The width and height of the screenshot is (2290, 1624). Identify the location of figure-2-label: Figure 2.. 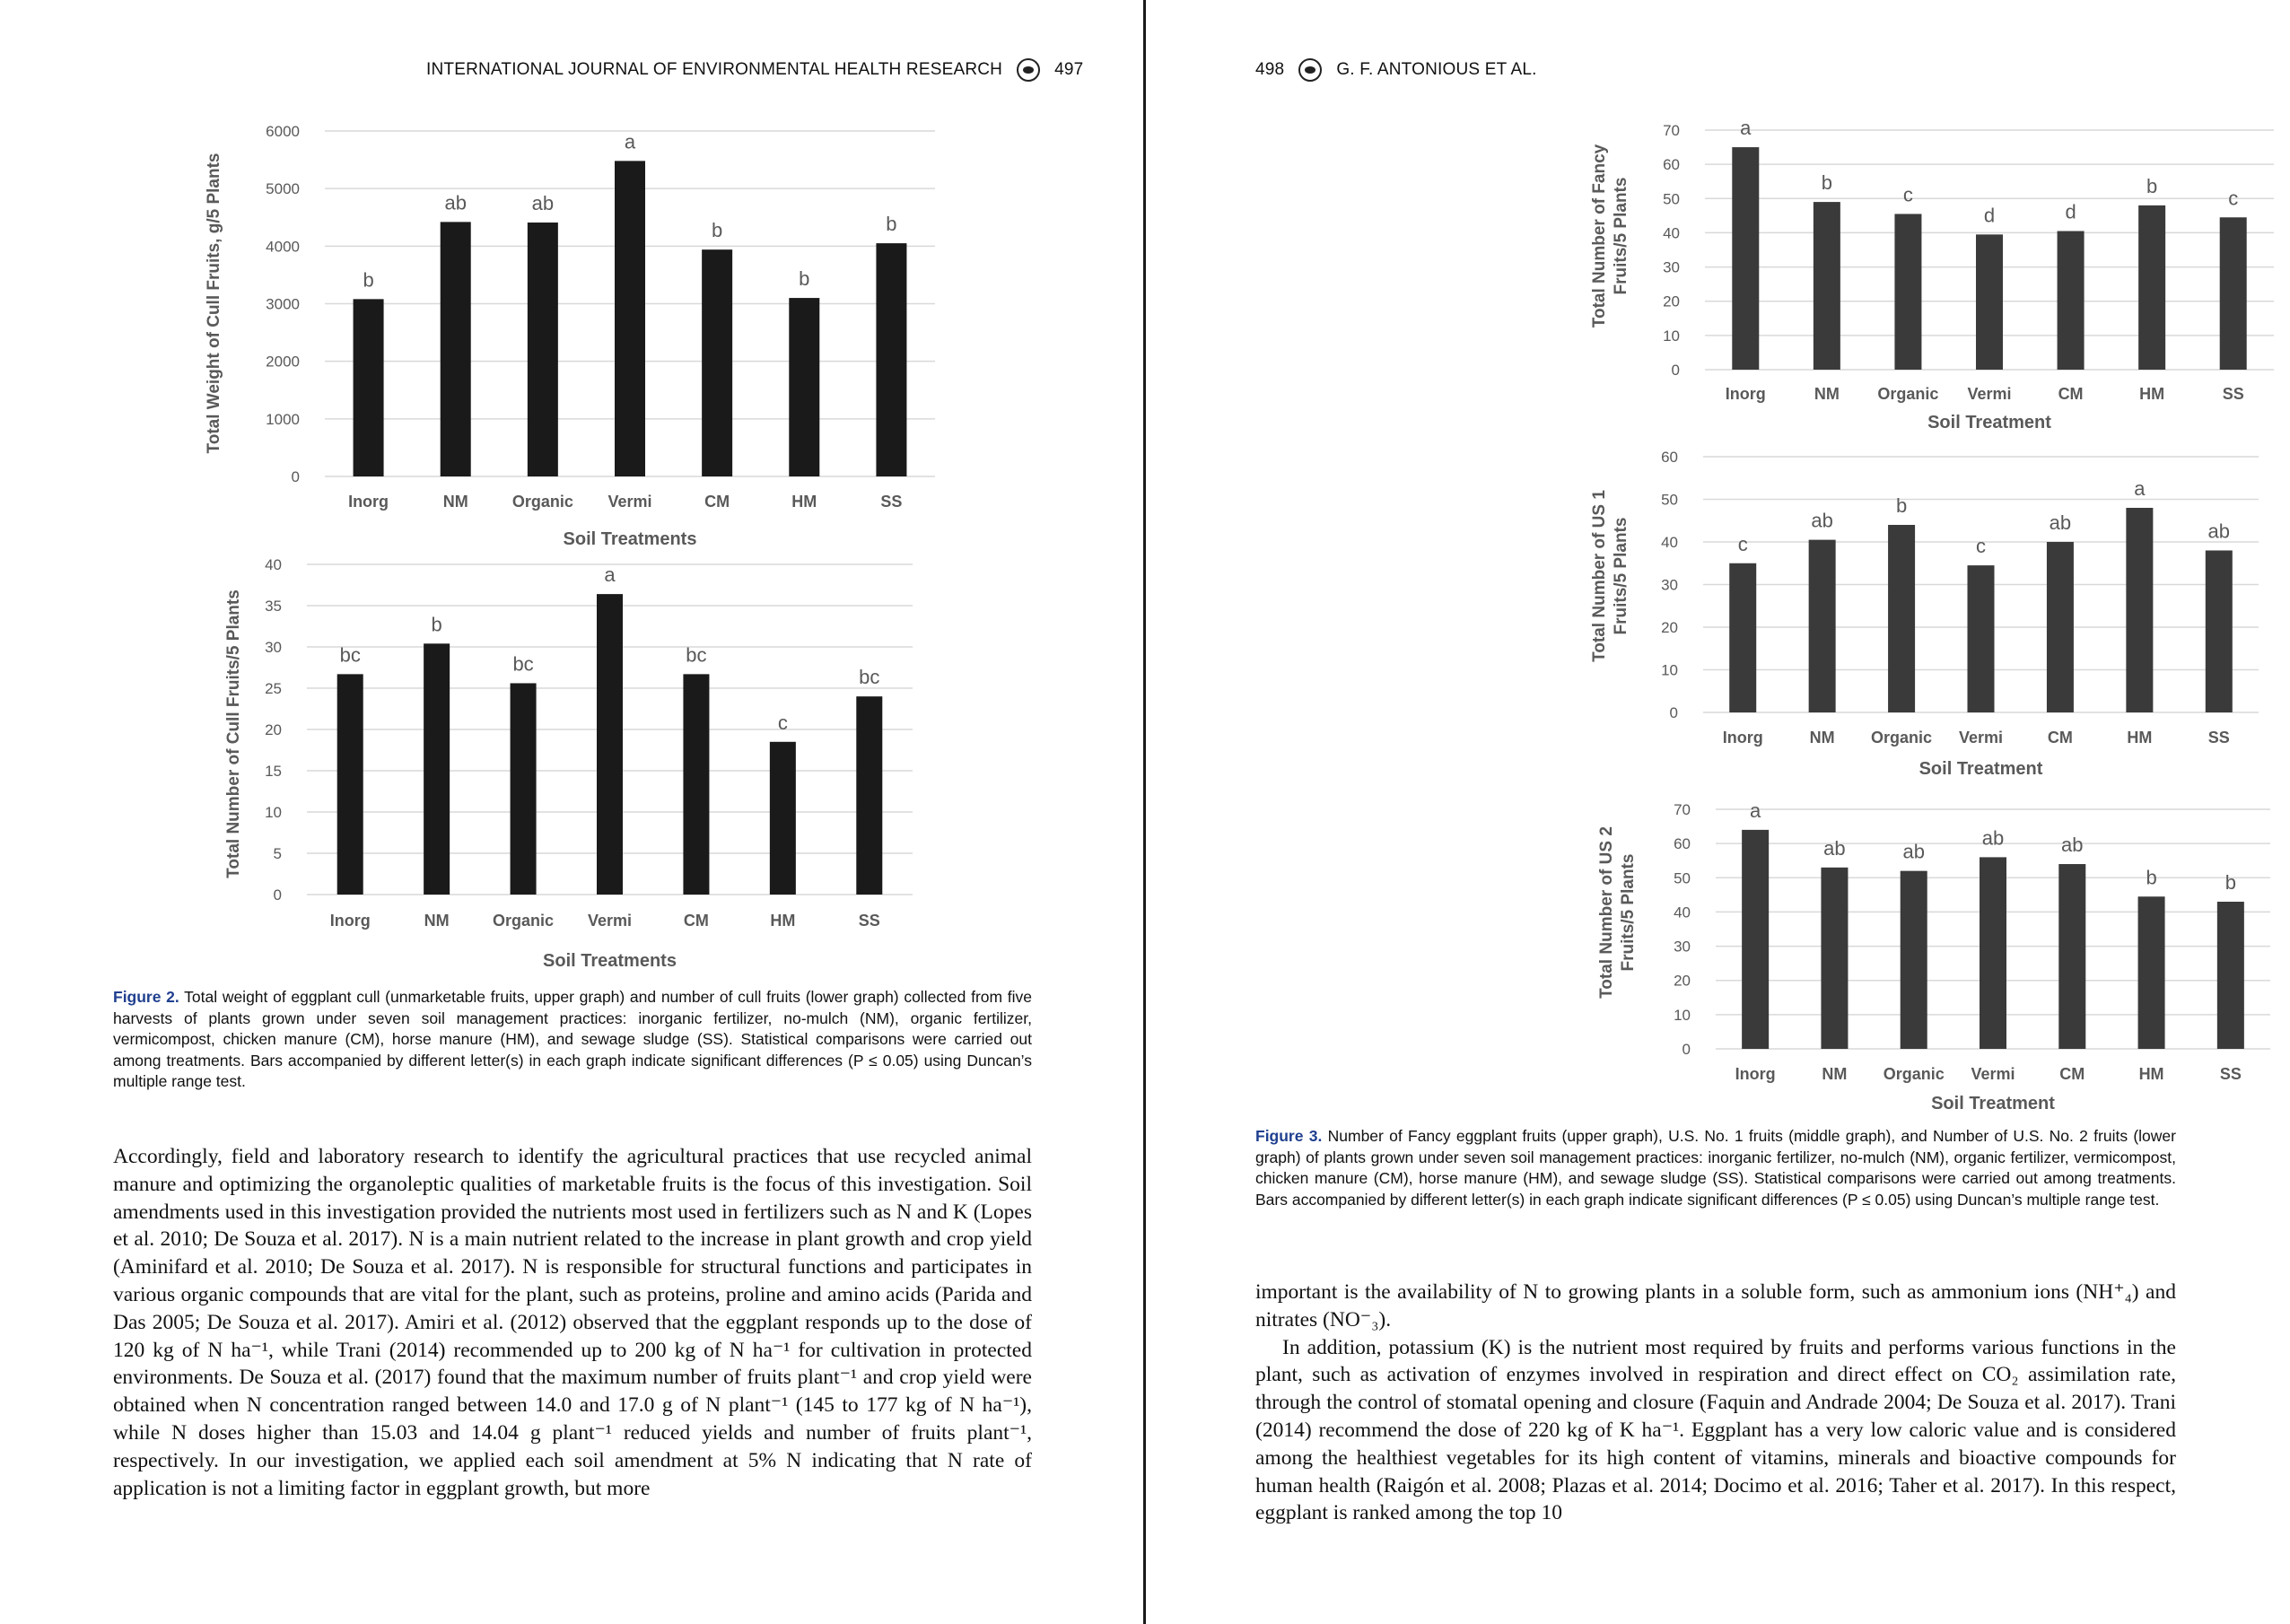
(146, 997).